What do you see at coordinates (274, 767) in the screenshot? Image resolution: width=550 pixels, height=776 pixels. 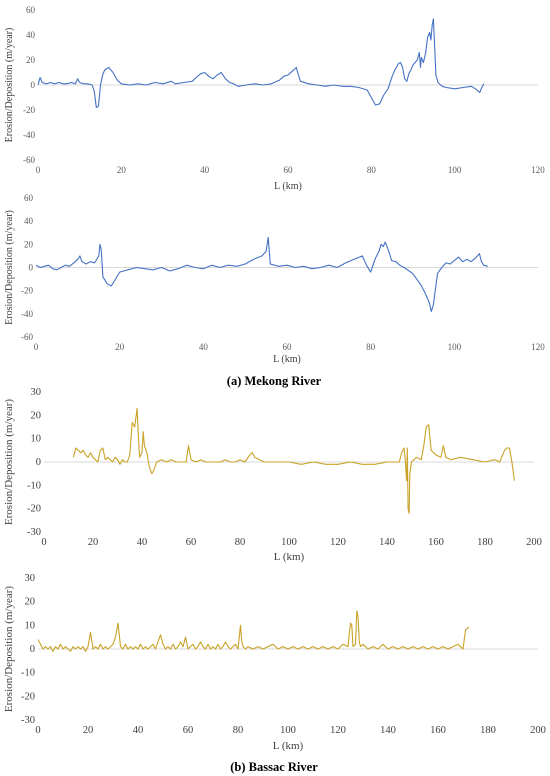 I see `caption-bassac: (b) Bassac River` at bounding box center [274, 767].